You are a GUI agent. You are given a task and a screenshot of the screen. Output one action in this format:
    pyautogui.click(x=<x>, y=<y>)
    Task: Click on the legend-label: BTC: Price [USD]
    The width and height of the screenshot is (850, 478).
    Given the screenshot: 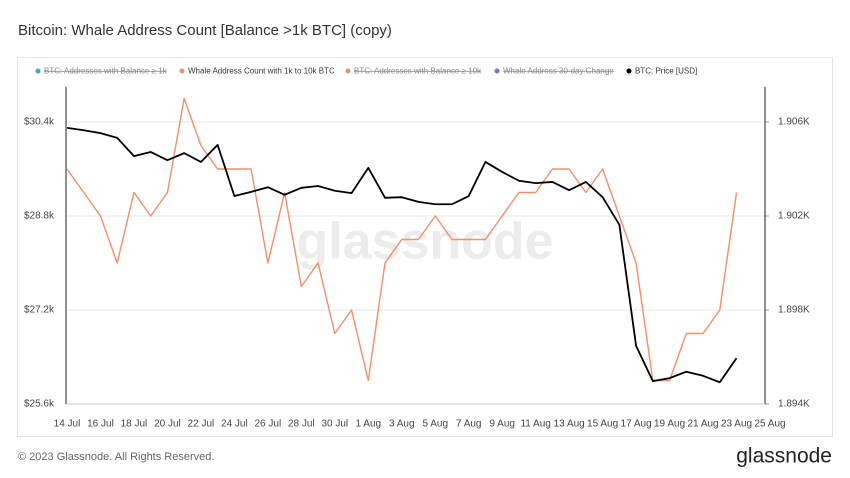 What is the action you would take?
    pyautogui.click(x=666, y=71)
    